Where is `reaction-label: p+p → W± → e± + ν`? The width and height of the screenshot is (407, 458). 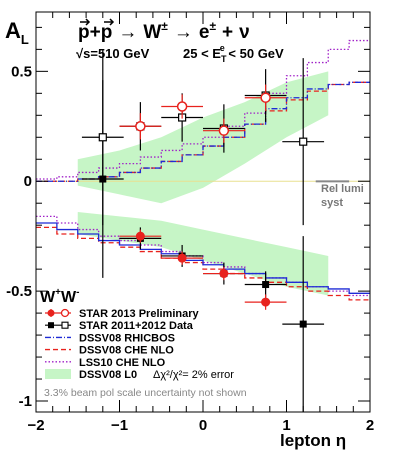
reaction-label: p+p → W± → e± + ν is located at coordinates (164, 31).